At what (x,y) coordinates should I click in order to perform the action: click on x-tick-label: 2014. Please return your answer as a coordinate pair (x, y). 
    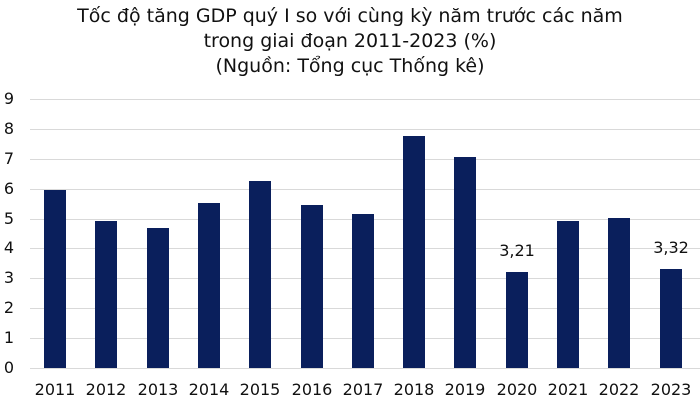
    Looking at the image, I should click on (209, 389).